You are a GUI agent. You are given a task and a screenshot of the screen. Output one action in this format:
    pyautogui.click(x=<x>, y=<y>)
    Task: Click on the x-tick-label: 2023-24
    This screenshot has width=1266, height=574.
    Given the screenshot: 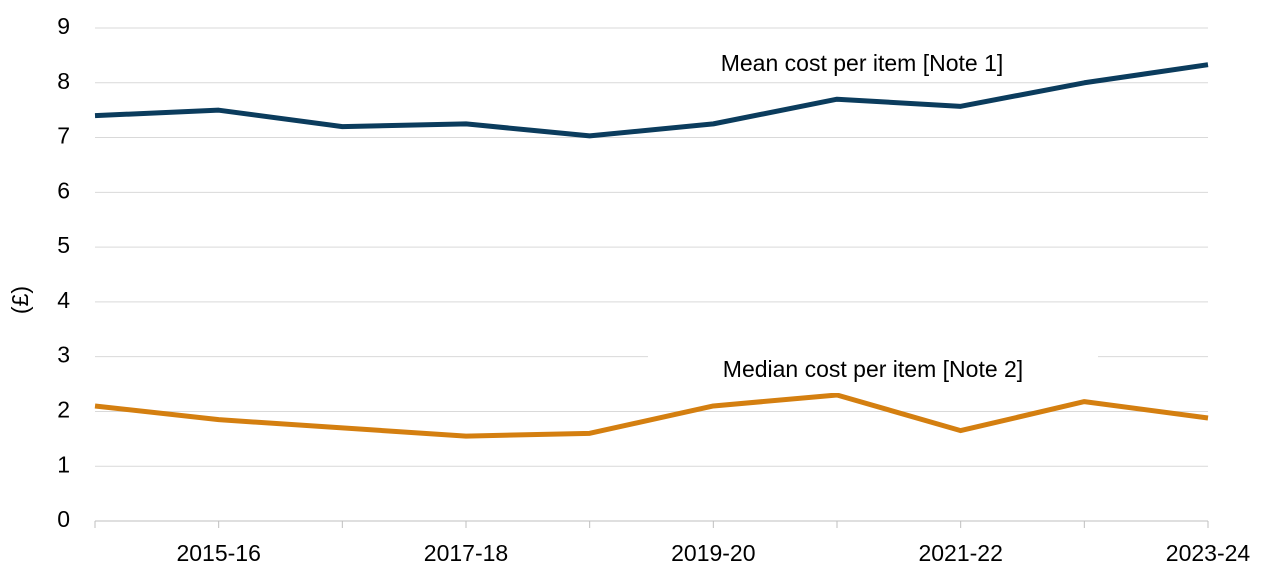 What is the action you would take?
    pyautogui.click(x=1208, y=553)
    